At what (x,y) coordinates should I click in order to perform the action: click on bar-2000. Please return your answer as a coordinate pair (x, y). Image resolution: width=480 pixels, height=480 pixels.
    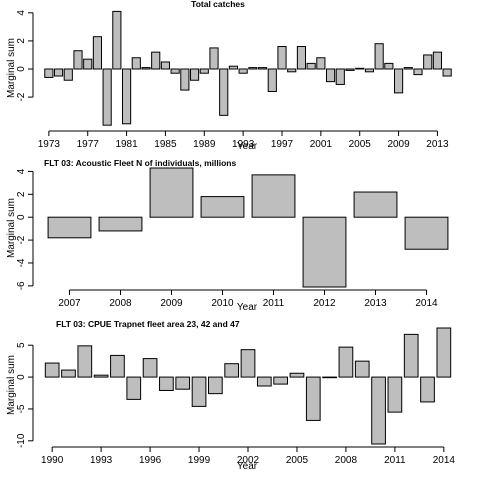
    Looking at the image, I should click on (311, 66).